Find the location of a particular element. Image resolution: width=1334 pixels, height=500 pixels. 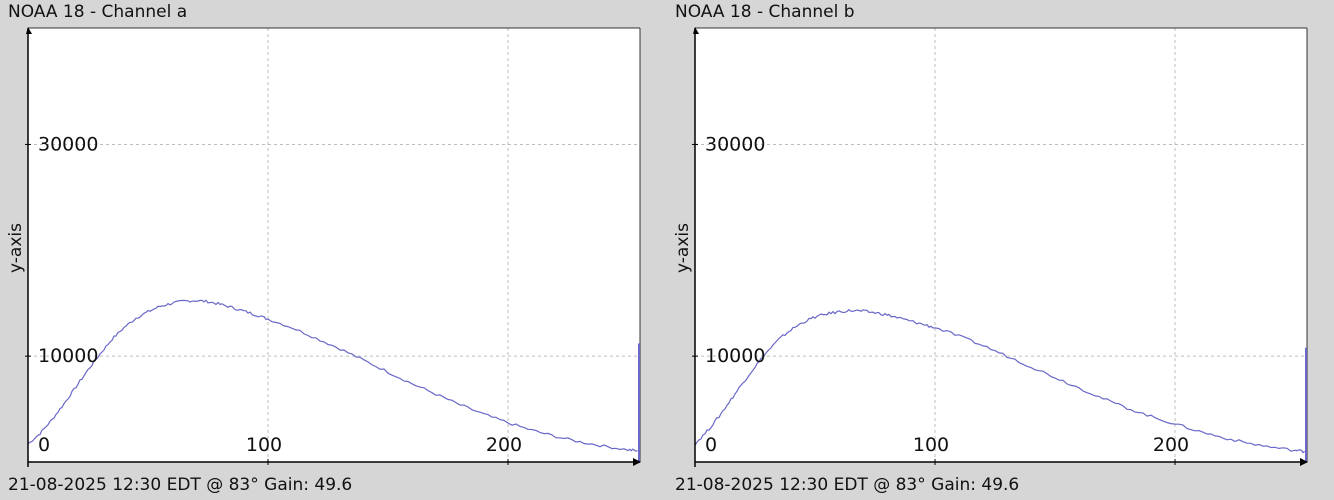

chart-title: NOAA 18 - Channel b is located at coordinates (765, 12).